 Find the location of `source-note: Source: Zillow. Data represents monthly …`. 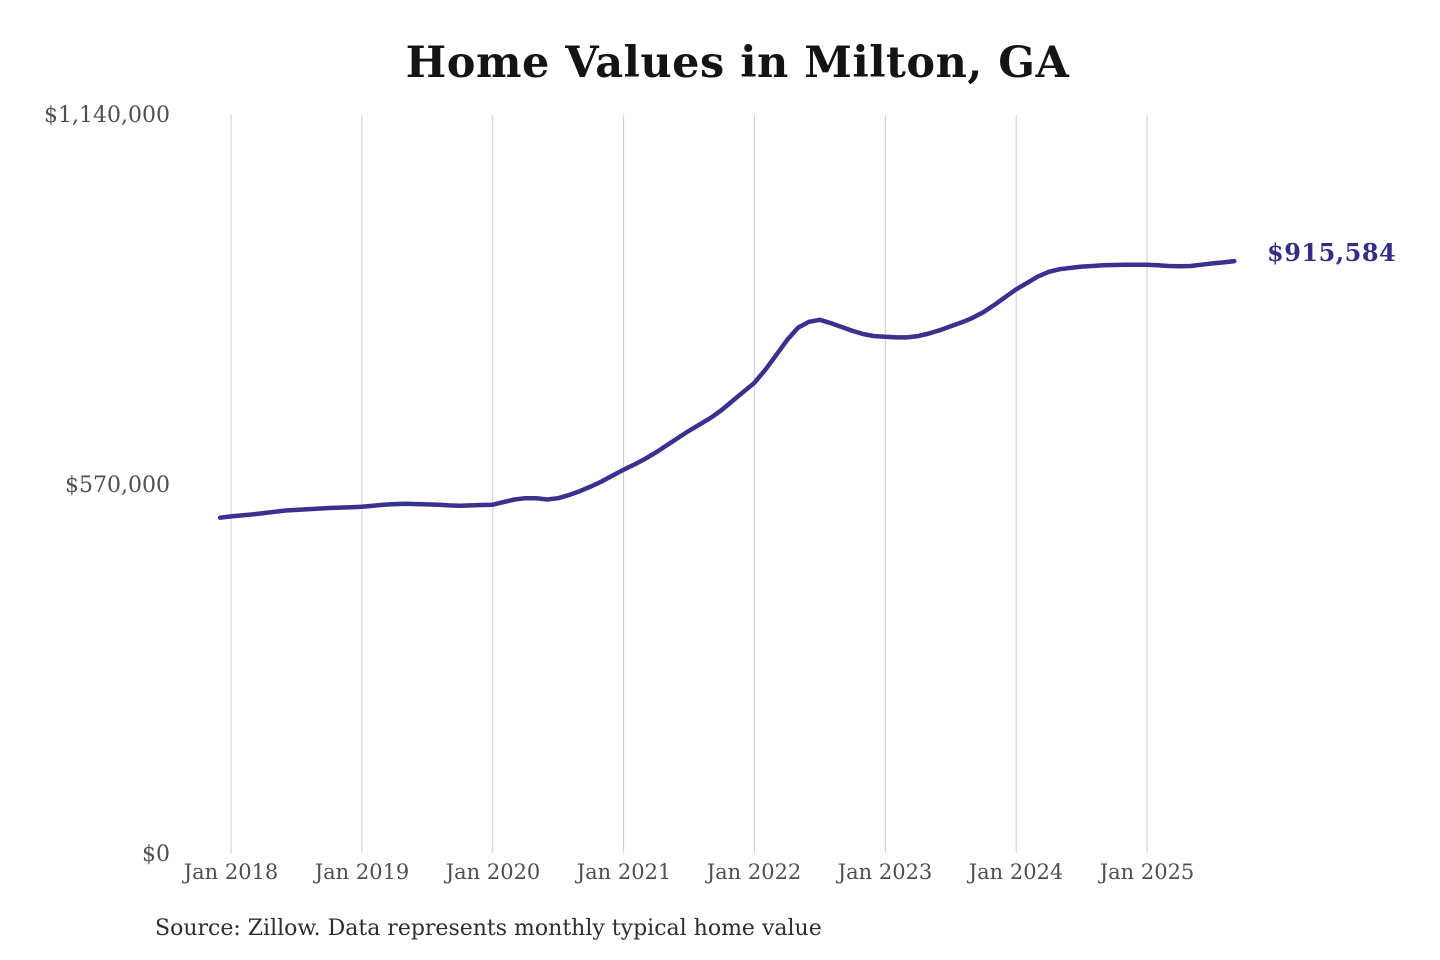

source-note: Source: Zillow. Data represents monthly … is located at coordinates (488, 928).